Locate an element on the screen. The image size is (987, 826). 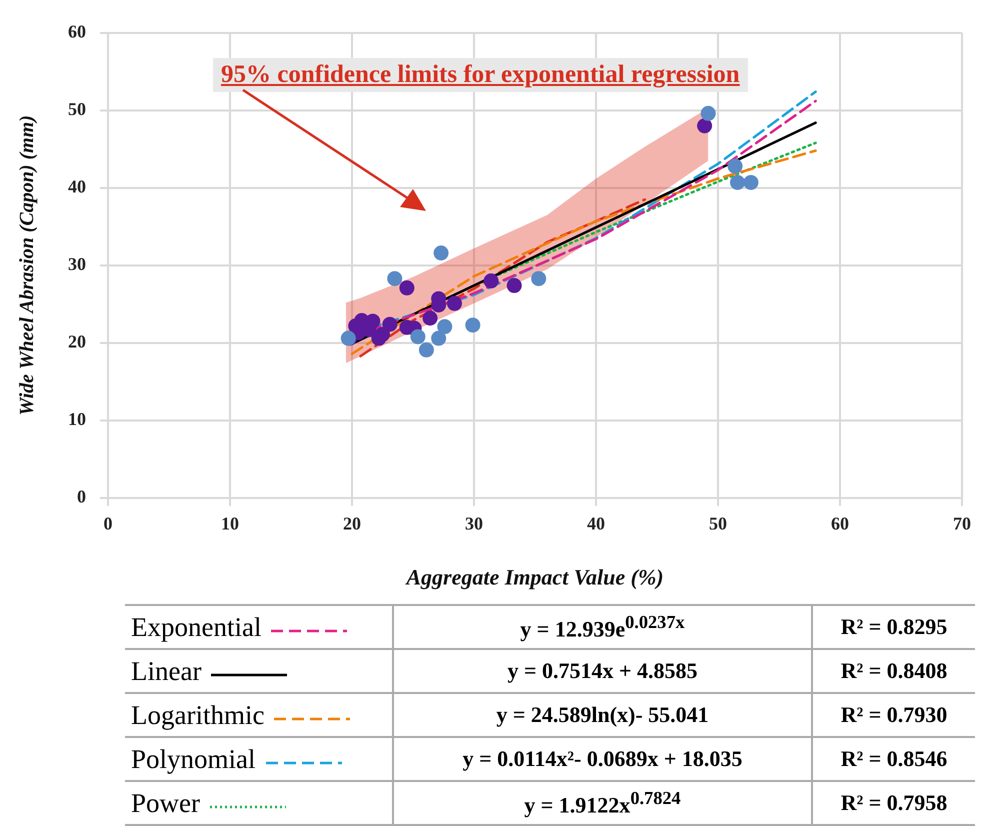
text: R² = 0.8408 is located at coordinates (893, 671).